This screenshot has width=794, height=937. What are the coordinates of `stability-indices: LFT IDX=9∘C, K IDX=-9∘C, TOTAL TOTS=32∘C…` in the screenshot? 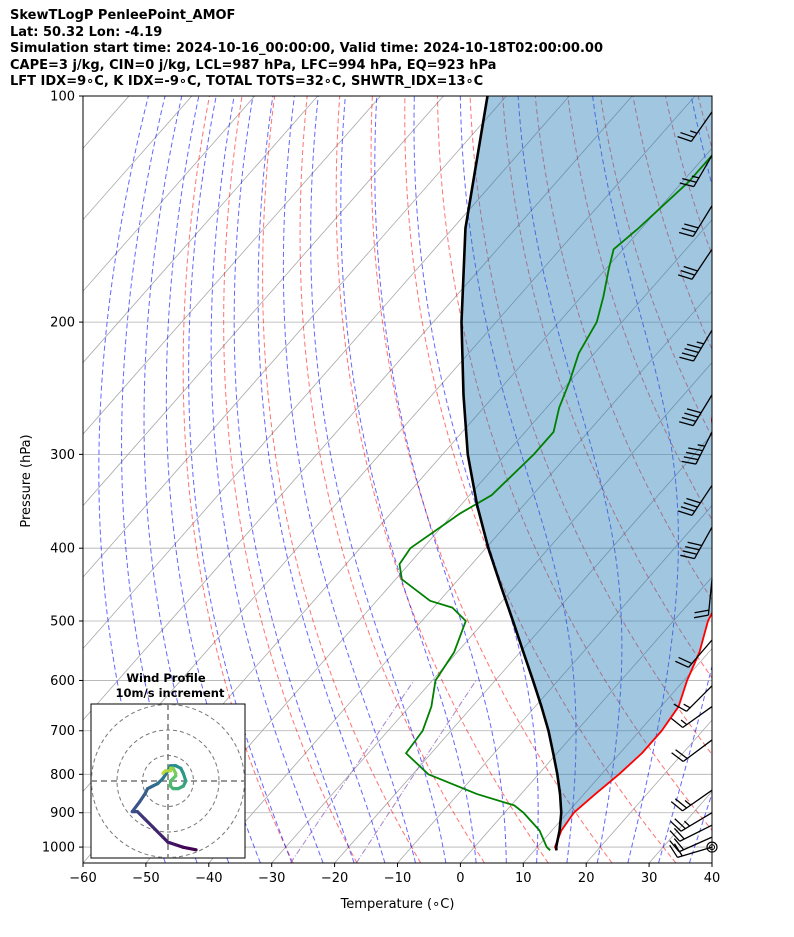 It's located at (247, 81).